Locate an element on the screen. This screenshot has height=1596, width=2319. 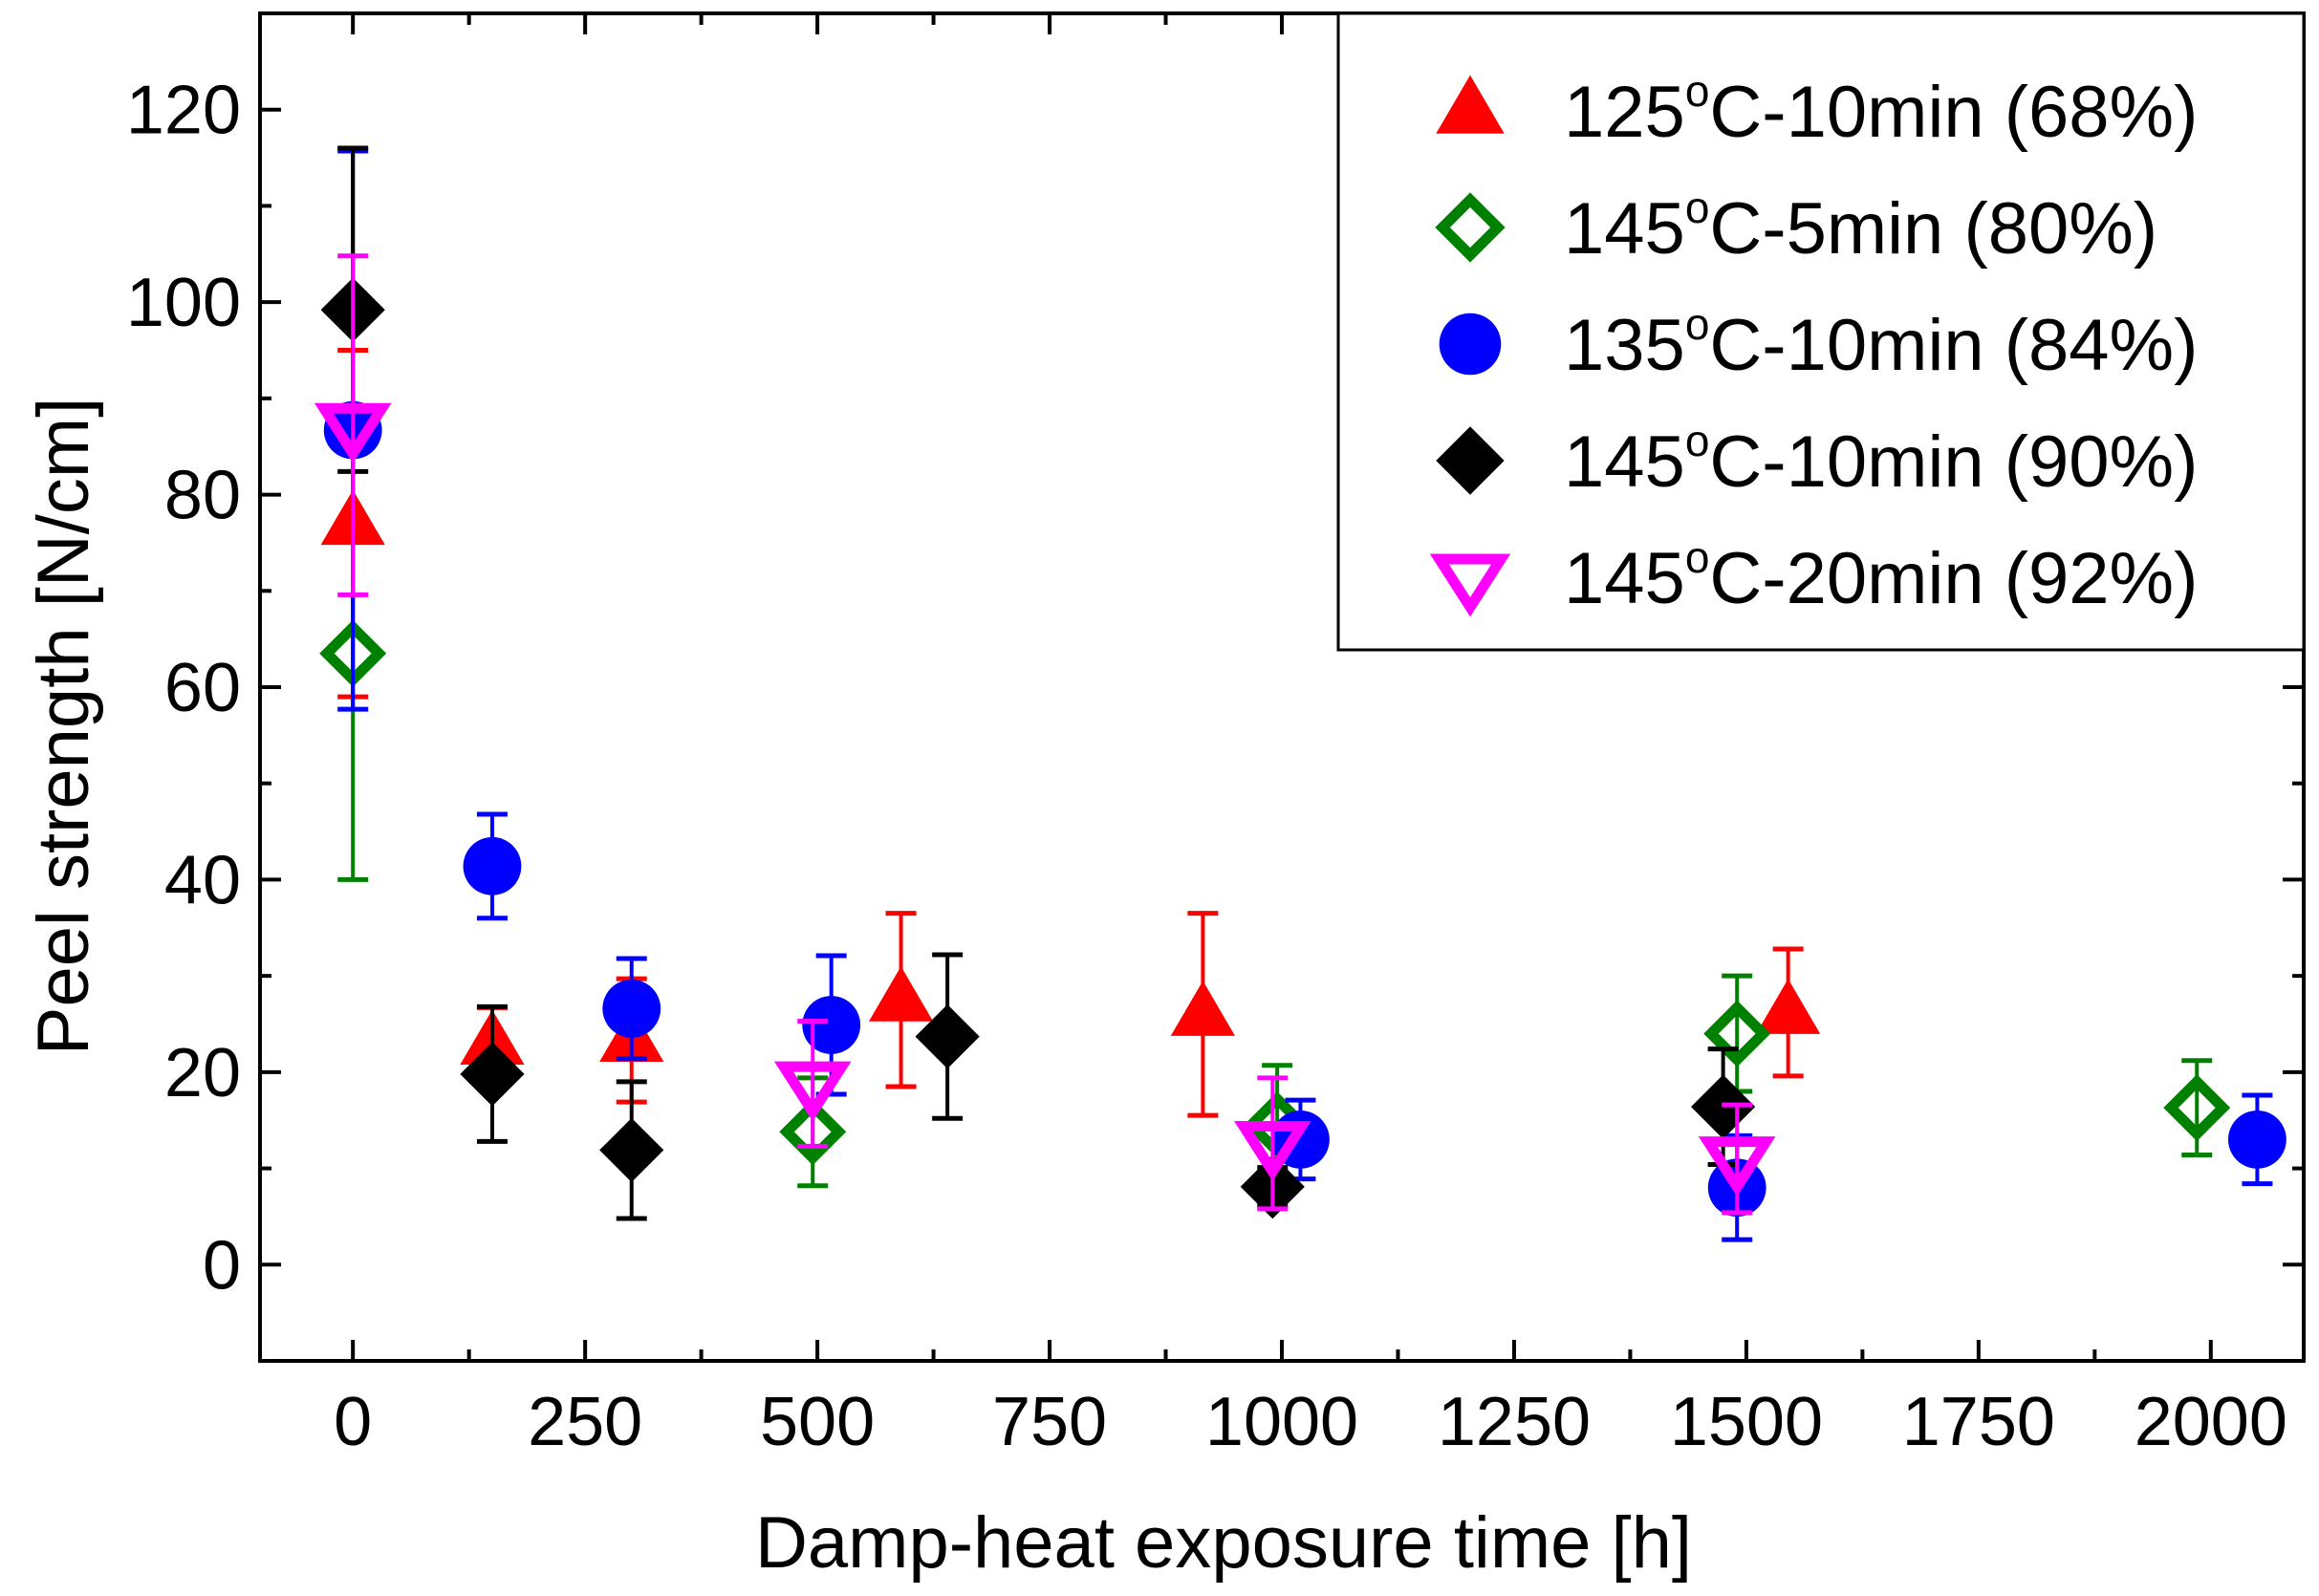
legend-entry-2: 145oC-5min (80%) is located at coordinates (1796, 227).